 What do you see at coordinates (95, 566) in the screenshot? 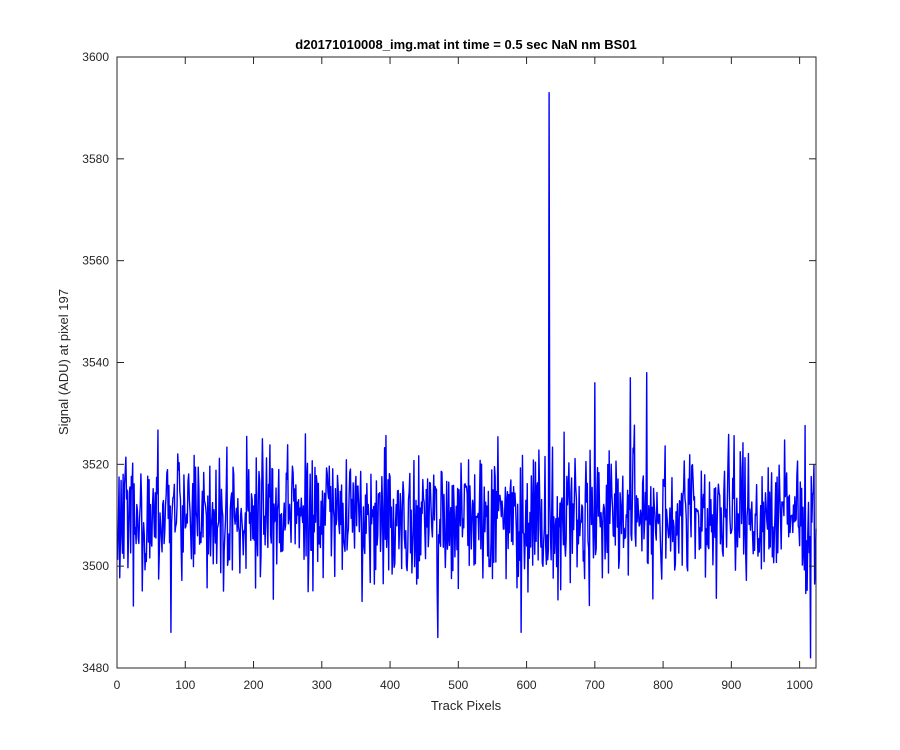
I see `y-tick-label: 3500` at bounding box center [95, 566].